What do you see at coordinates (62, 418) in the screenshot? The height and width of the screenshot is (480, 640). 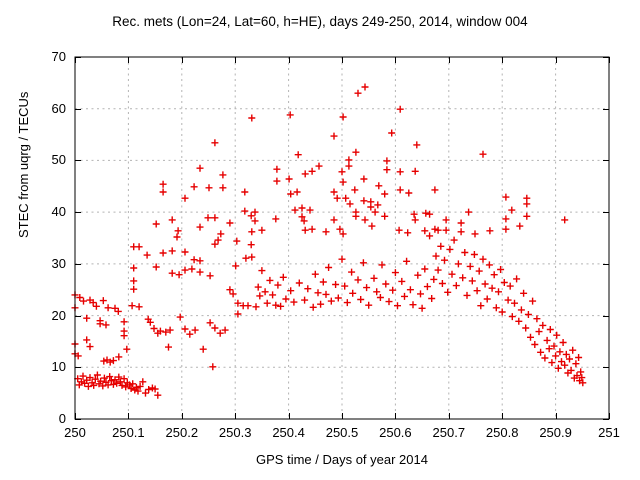 I see `y-tick-label: 0` at bounding box center [62, 418].